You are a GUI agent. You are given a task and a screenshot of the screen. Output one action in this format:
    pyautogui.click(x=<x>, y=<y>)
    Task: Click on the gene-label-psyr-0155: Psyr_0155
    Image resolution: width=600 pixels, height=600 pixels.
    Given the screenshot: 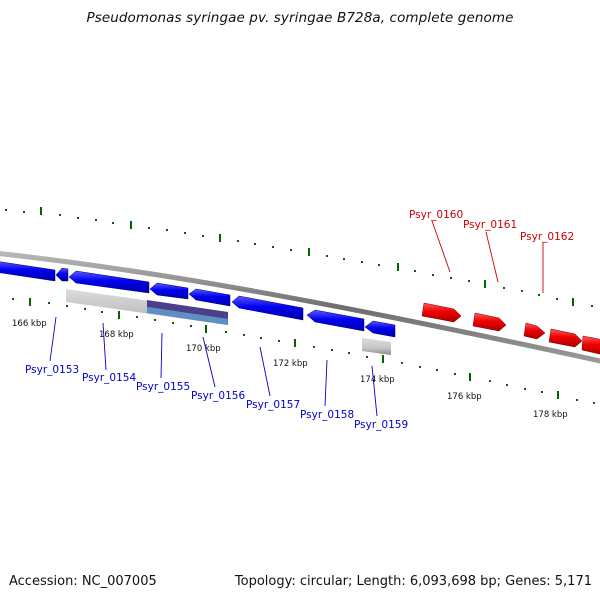 What is the action you would take?
    pyautogui.click(x=163, y=387)
    